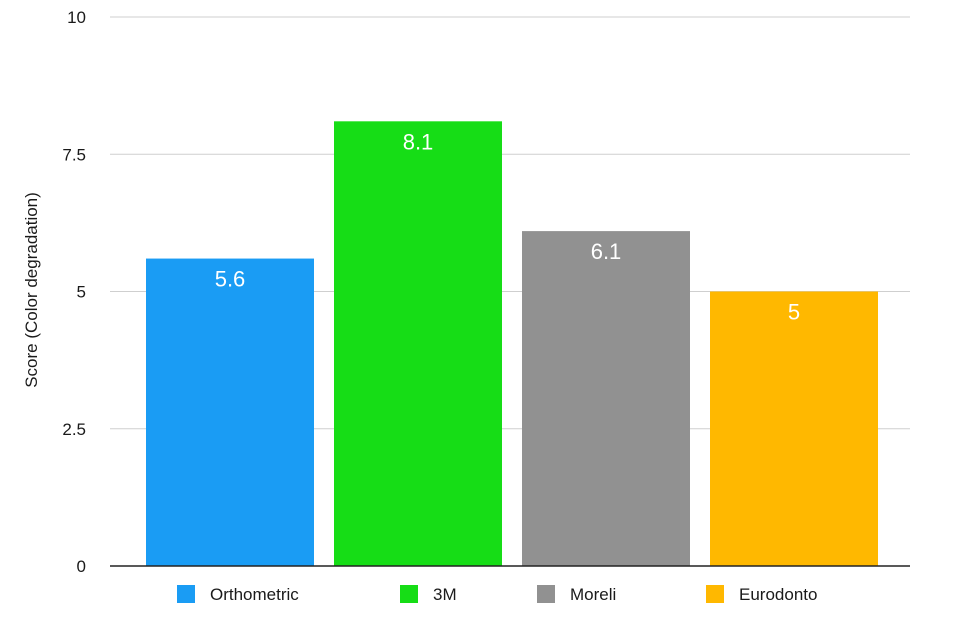 This screenshot has height=627, width=960. Describe the element at coordinates (81, 292) in the screenshot. I see `y-tick-label: 5` at that location.